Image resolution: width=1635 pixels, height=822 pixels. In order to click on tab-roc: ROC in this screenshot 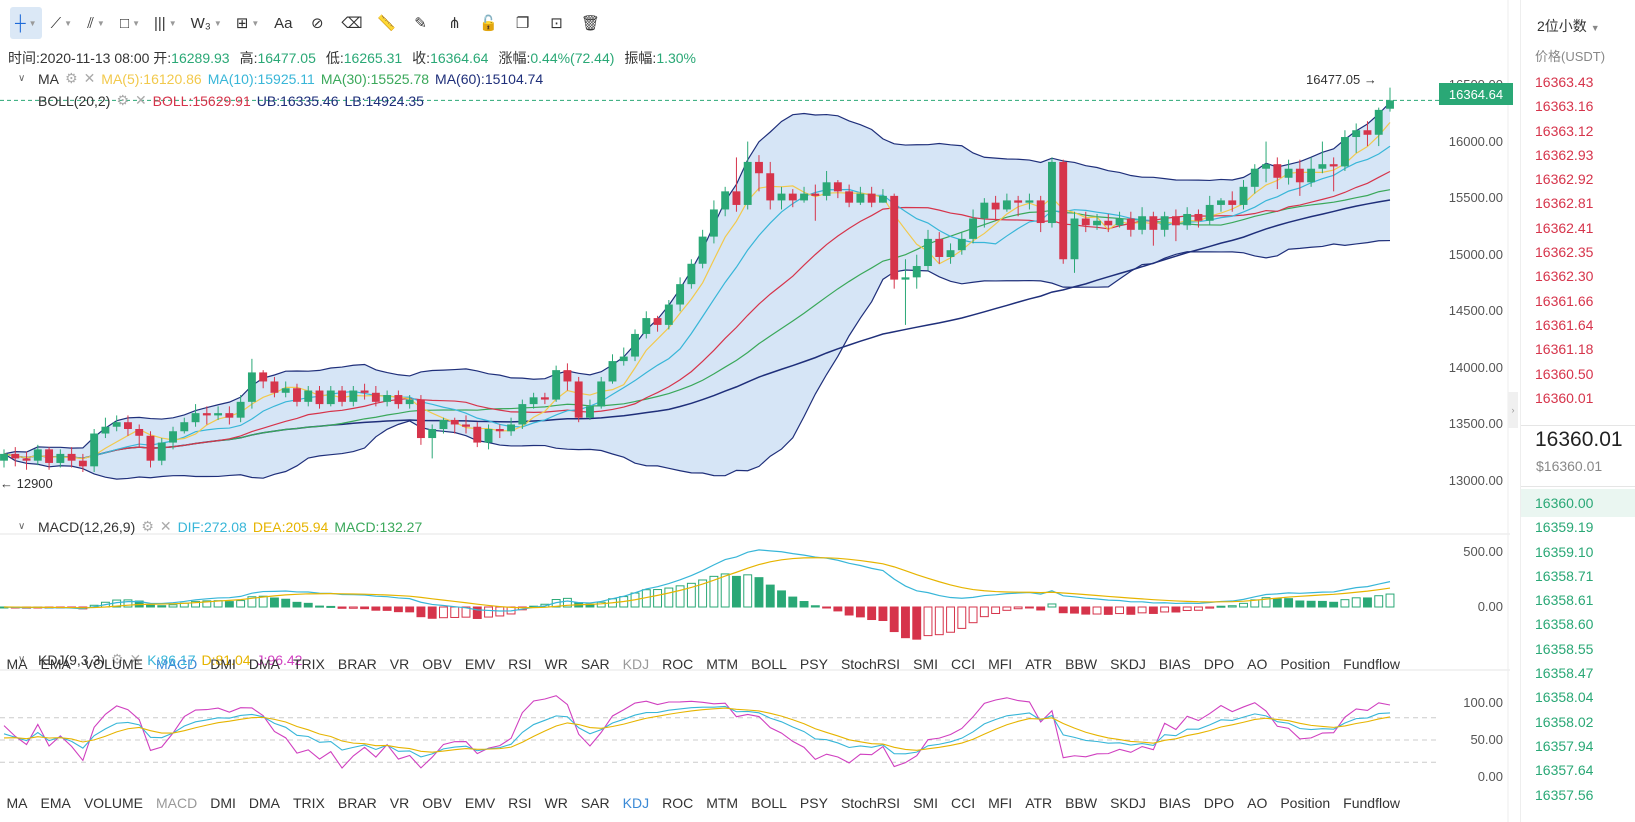, I will do `click(678, 664)`.